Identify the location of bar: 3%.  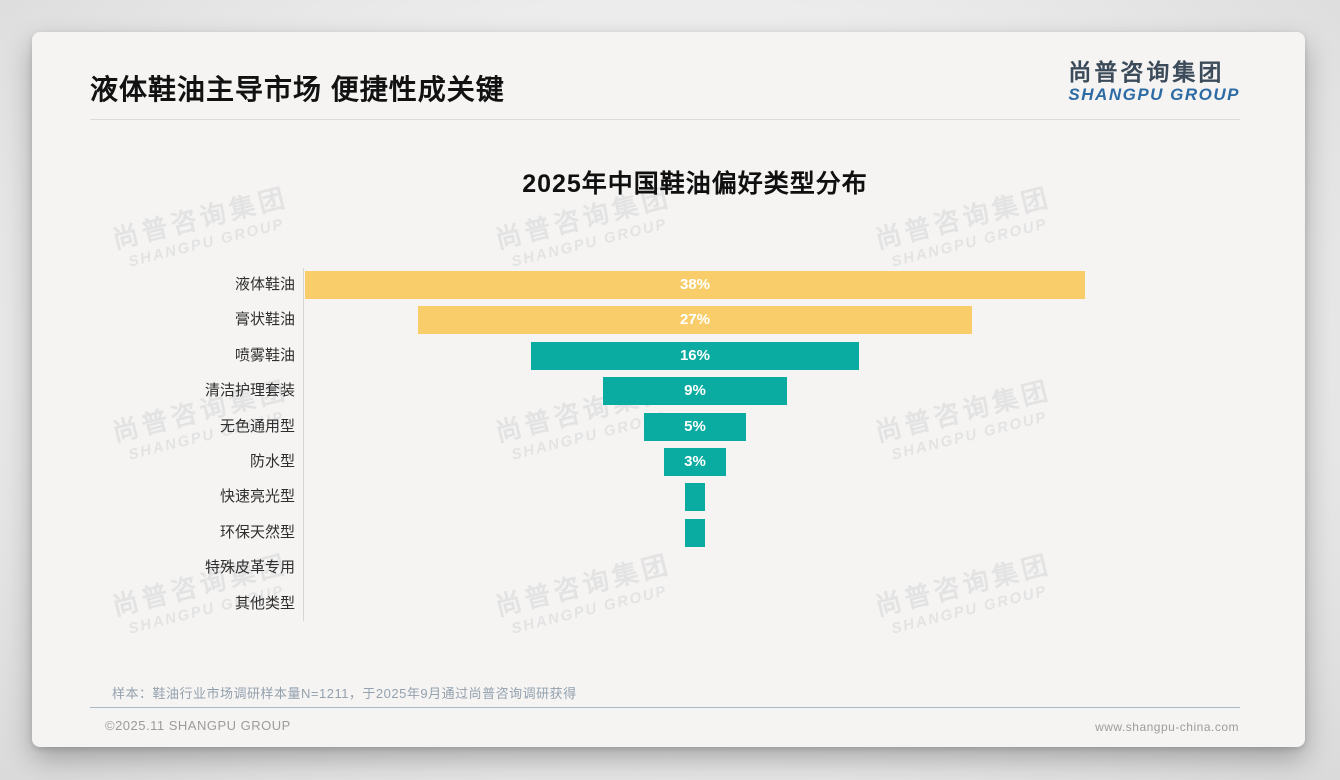
(695, 462).